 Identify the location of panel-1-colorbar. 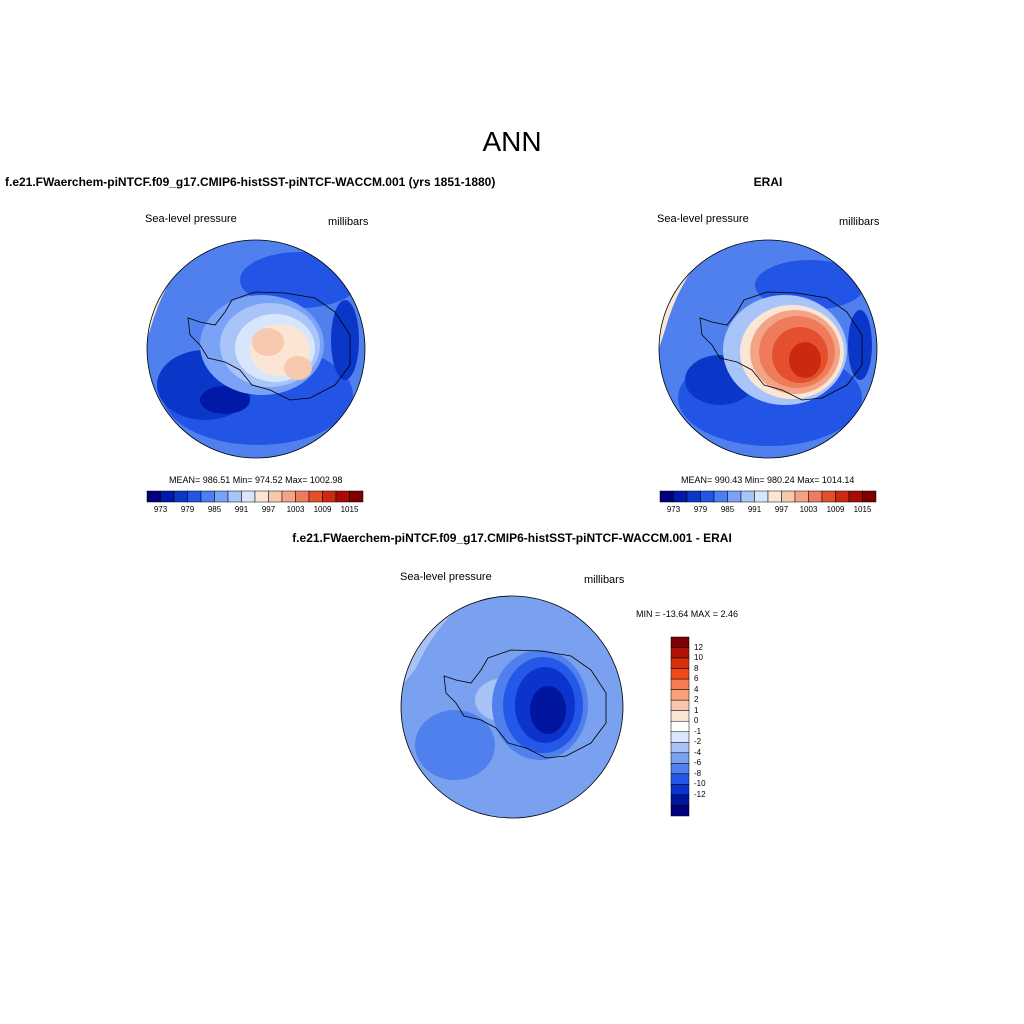
(255, 496).